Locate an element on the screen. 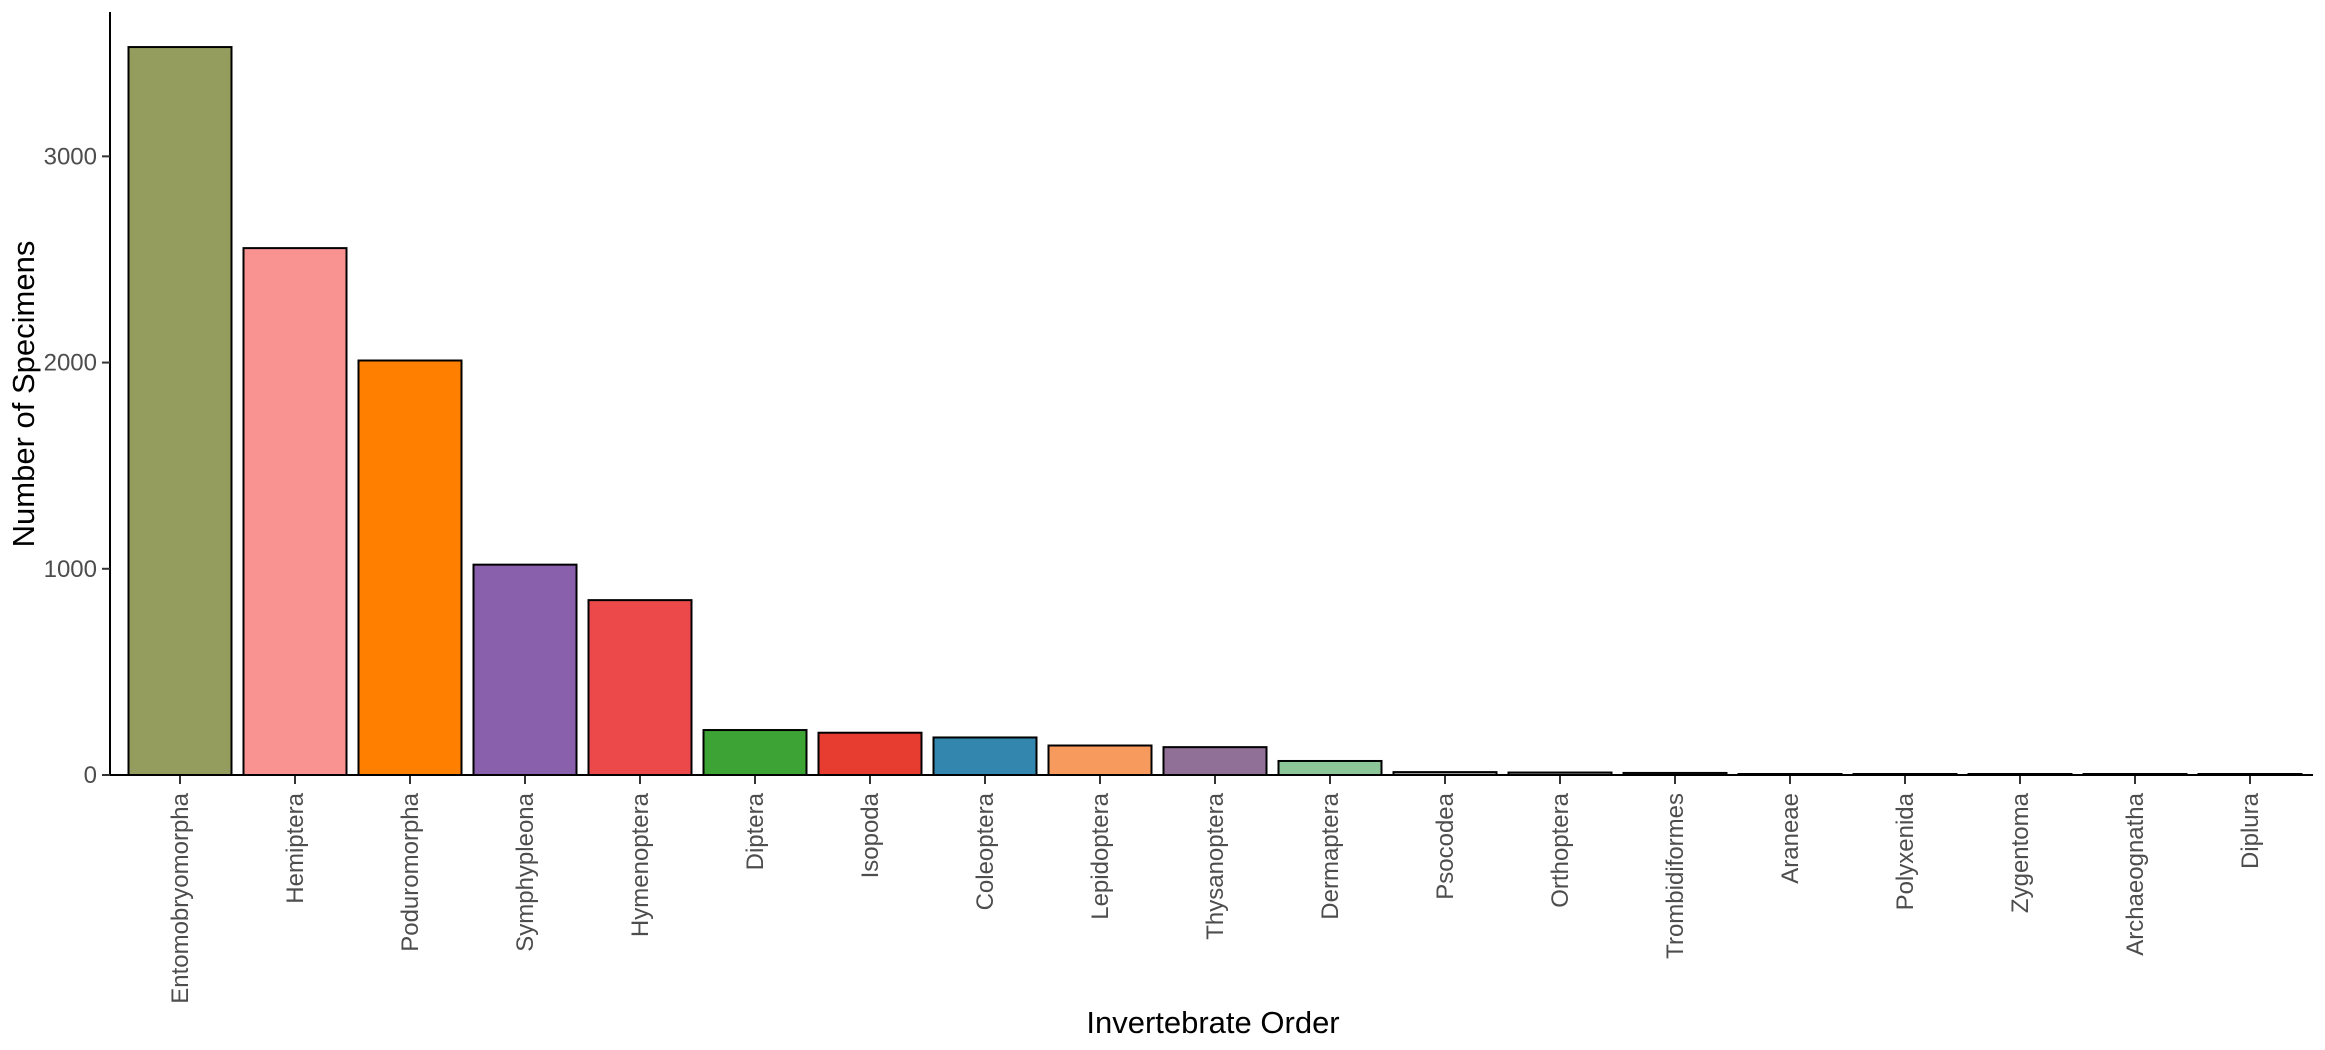 The image size is (2325, 1050). y-tick-label-2000: 2000 is located at coordinates (70, 363).